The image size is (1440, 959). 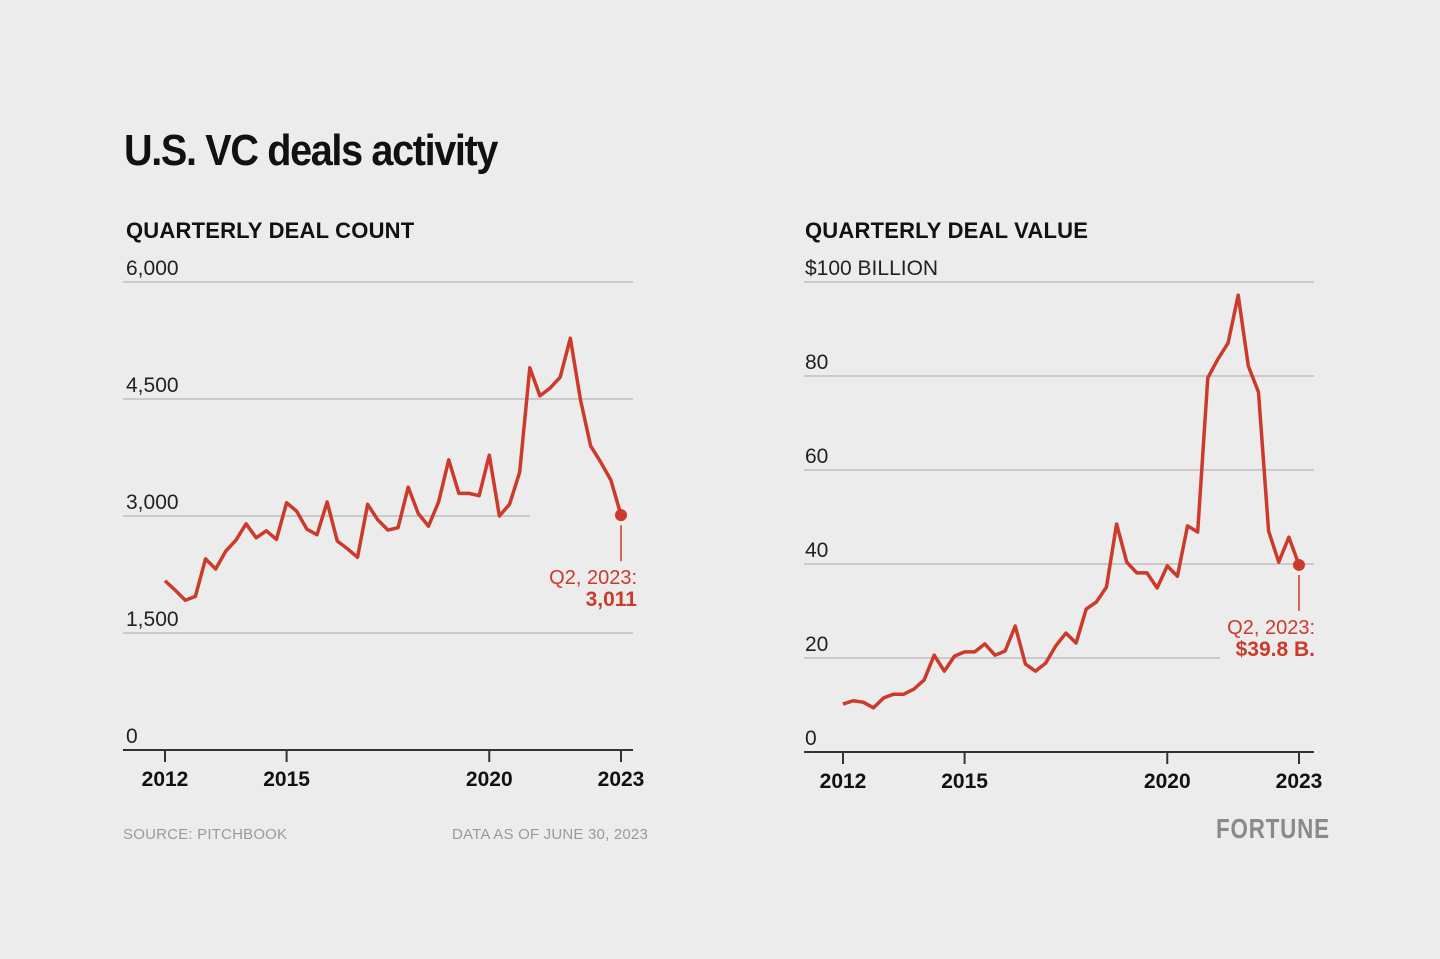 What do you see at coordinates (152, 385) in the screenshot?
I see `y-tick-label: 4,500` at bounding box center [152, 385].